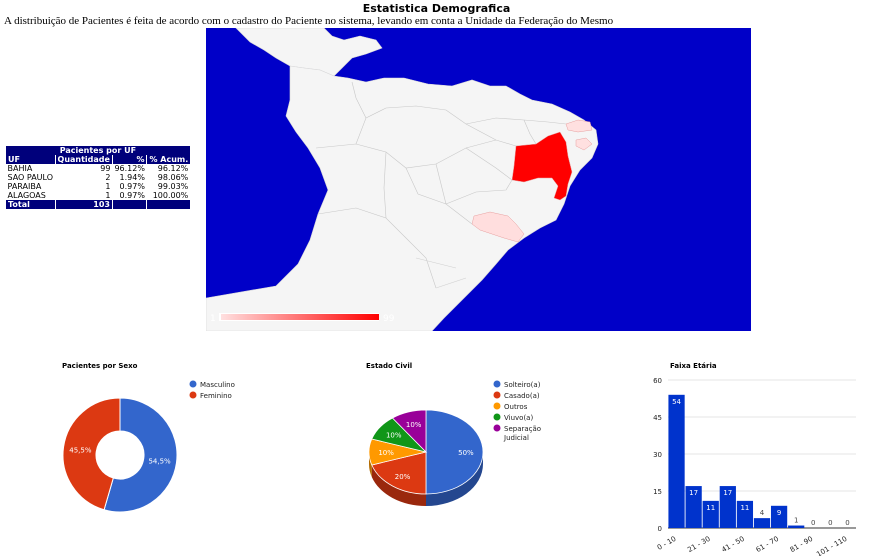 This screenshot has height=559, width=873. Describe the element at coordinates (389, 319) in the screenshot. I see `scale-max-label: 99` at that location.